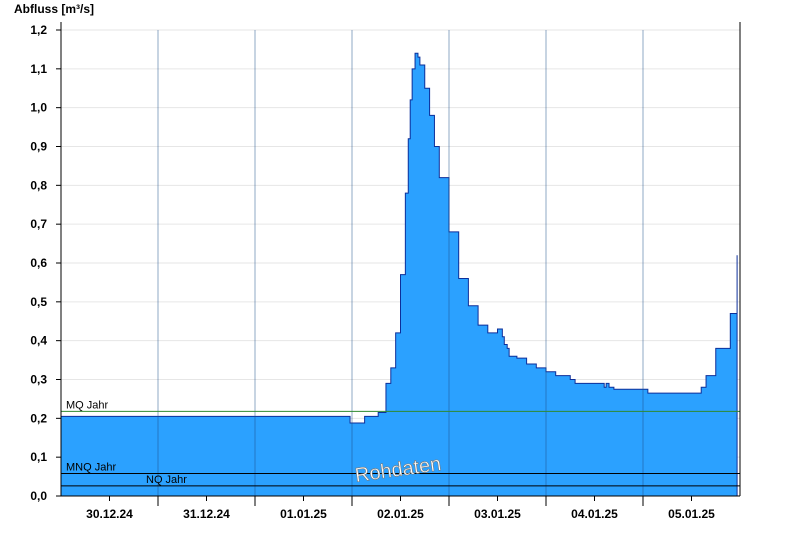 The image size is (800, 550). What do you see at coordinates (400, 443) in the screenshot?
I see `reference-lines: MQ Jahr MNQ Jahr NQ Jahr` at bounding box center [400, 443].